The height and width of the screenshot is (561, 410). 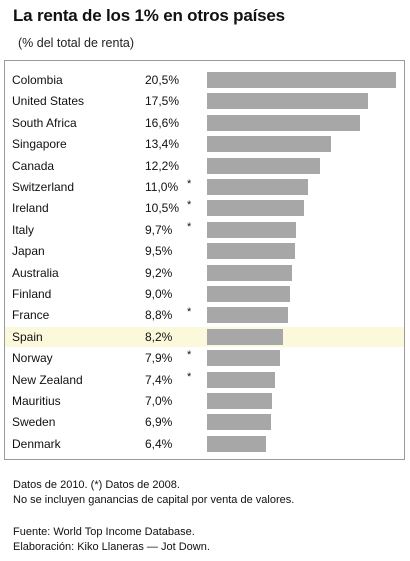 I want to click on bar-row: Canada 12,2%, so click(x=204, y=166).